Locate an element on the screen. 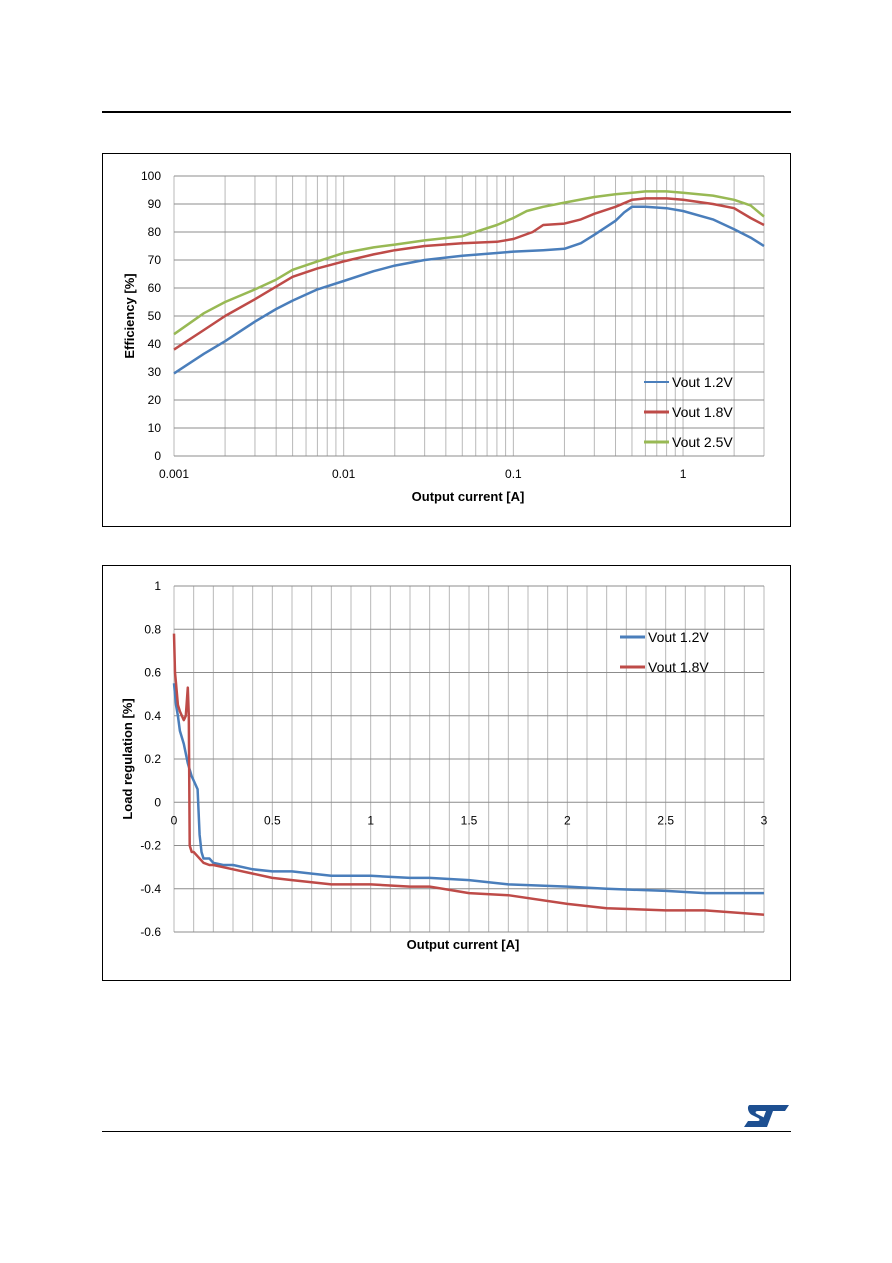 Image resolution: width=892 pixels, height=1263 pixels. y-tick-label: -0.2 is located at coordinates (150, 846).